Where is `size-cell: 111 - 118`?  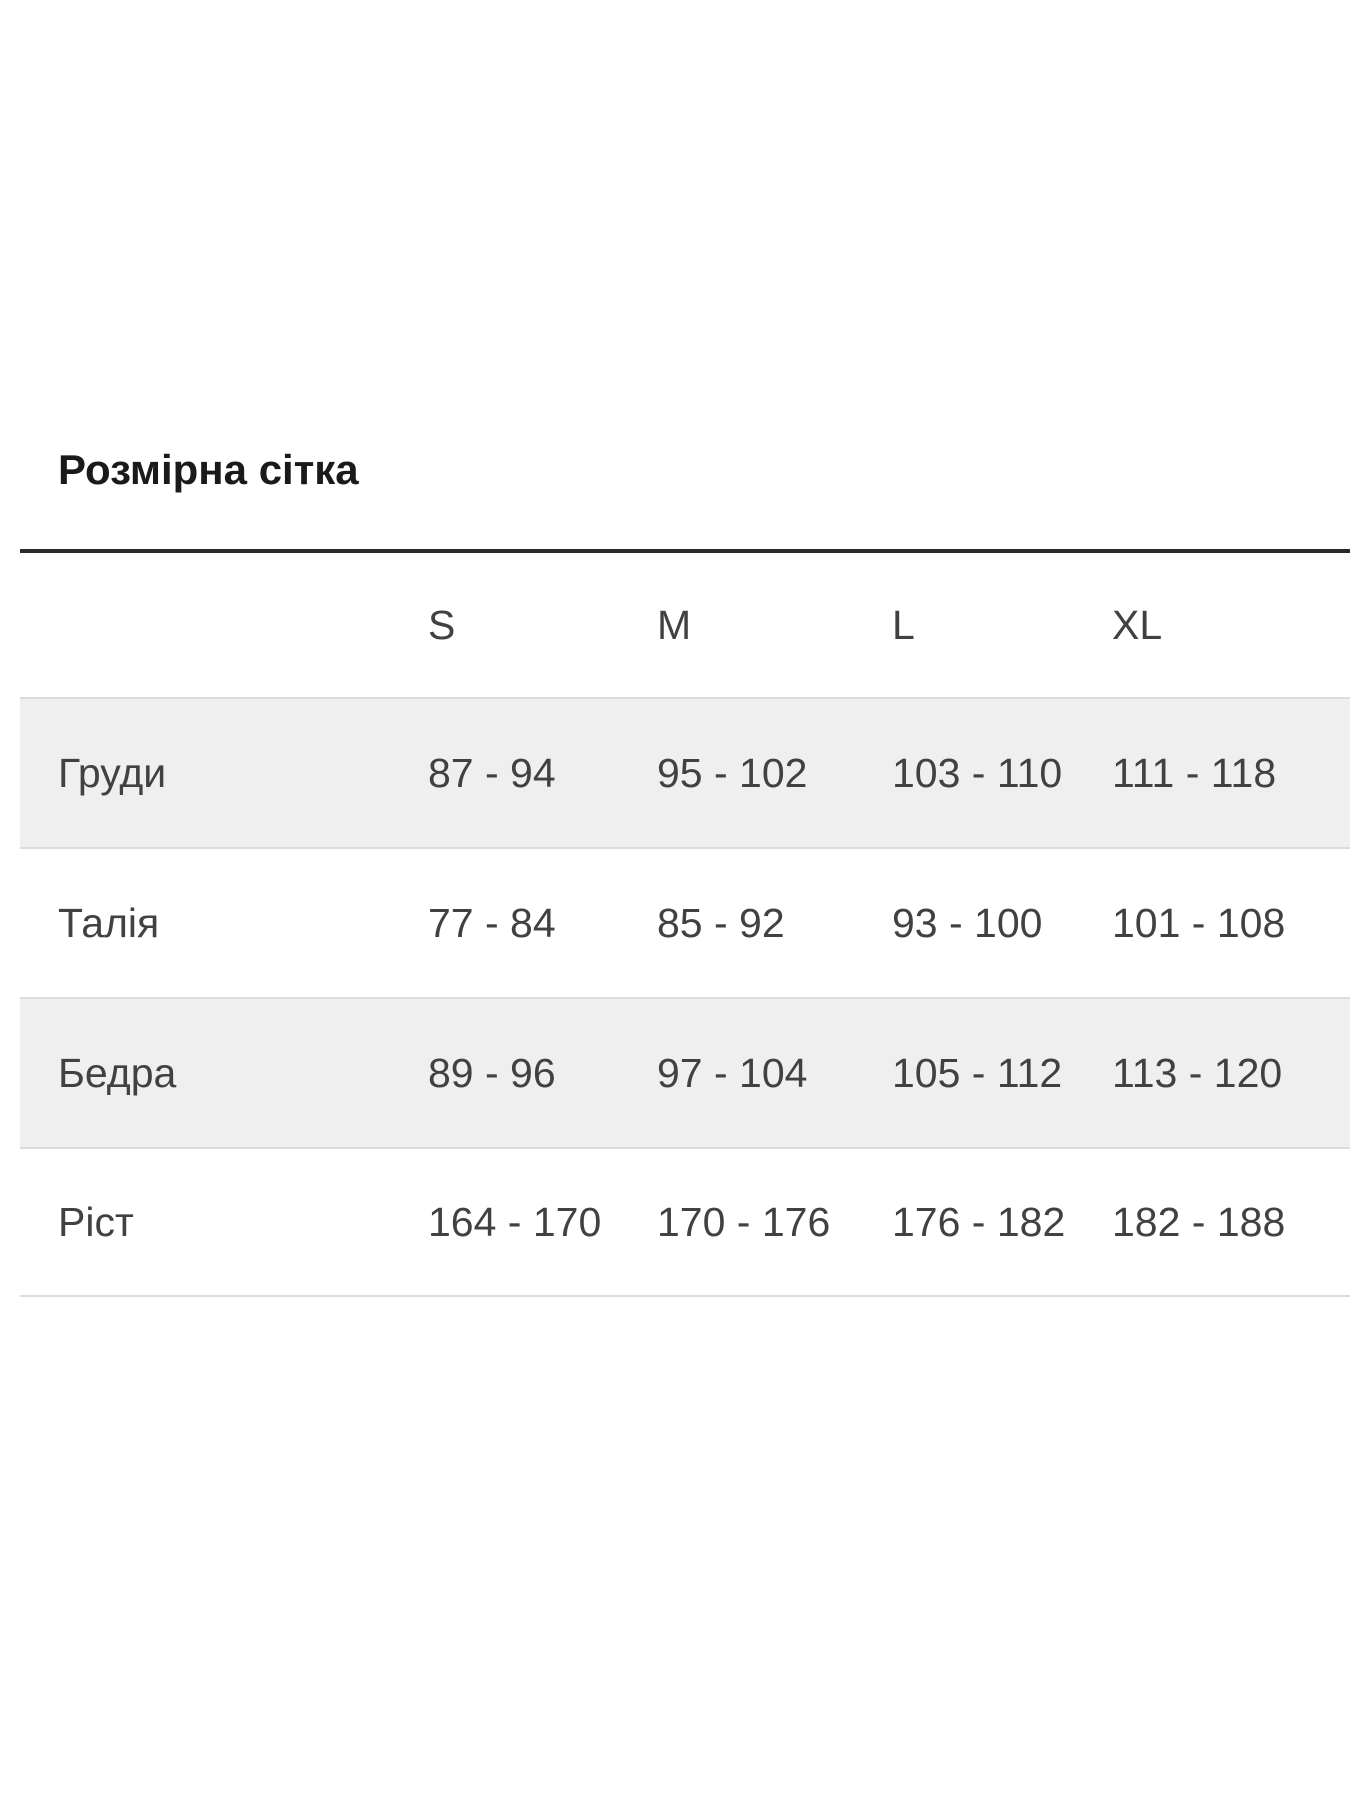 size-cell: 111 - 118 is located at coordinates (1194, 772).